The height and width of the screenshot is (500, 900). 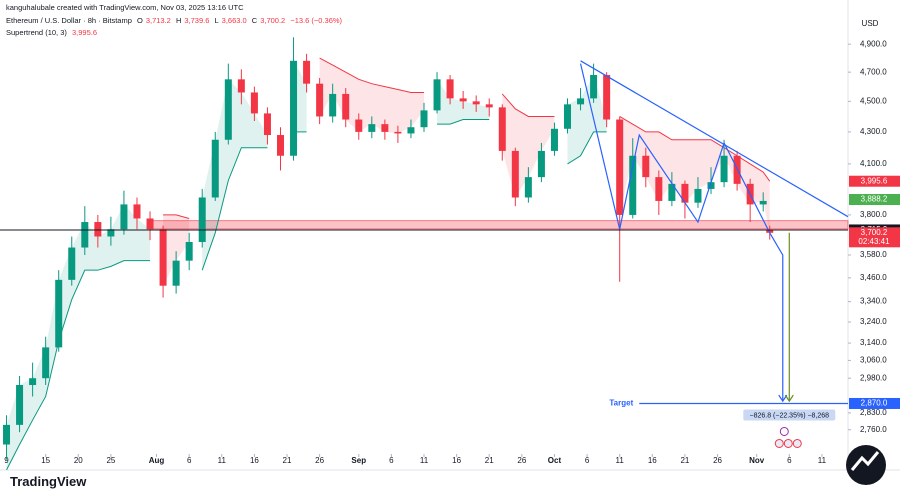 I want to click on y-tick-label: 3,800.0, so click(x=873, y=214).